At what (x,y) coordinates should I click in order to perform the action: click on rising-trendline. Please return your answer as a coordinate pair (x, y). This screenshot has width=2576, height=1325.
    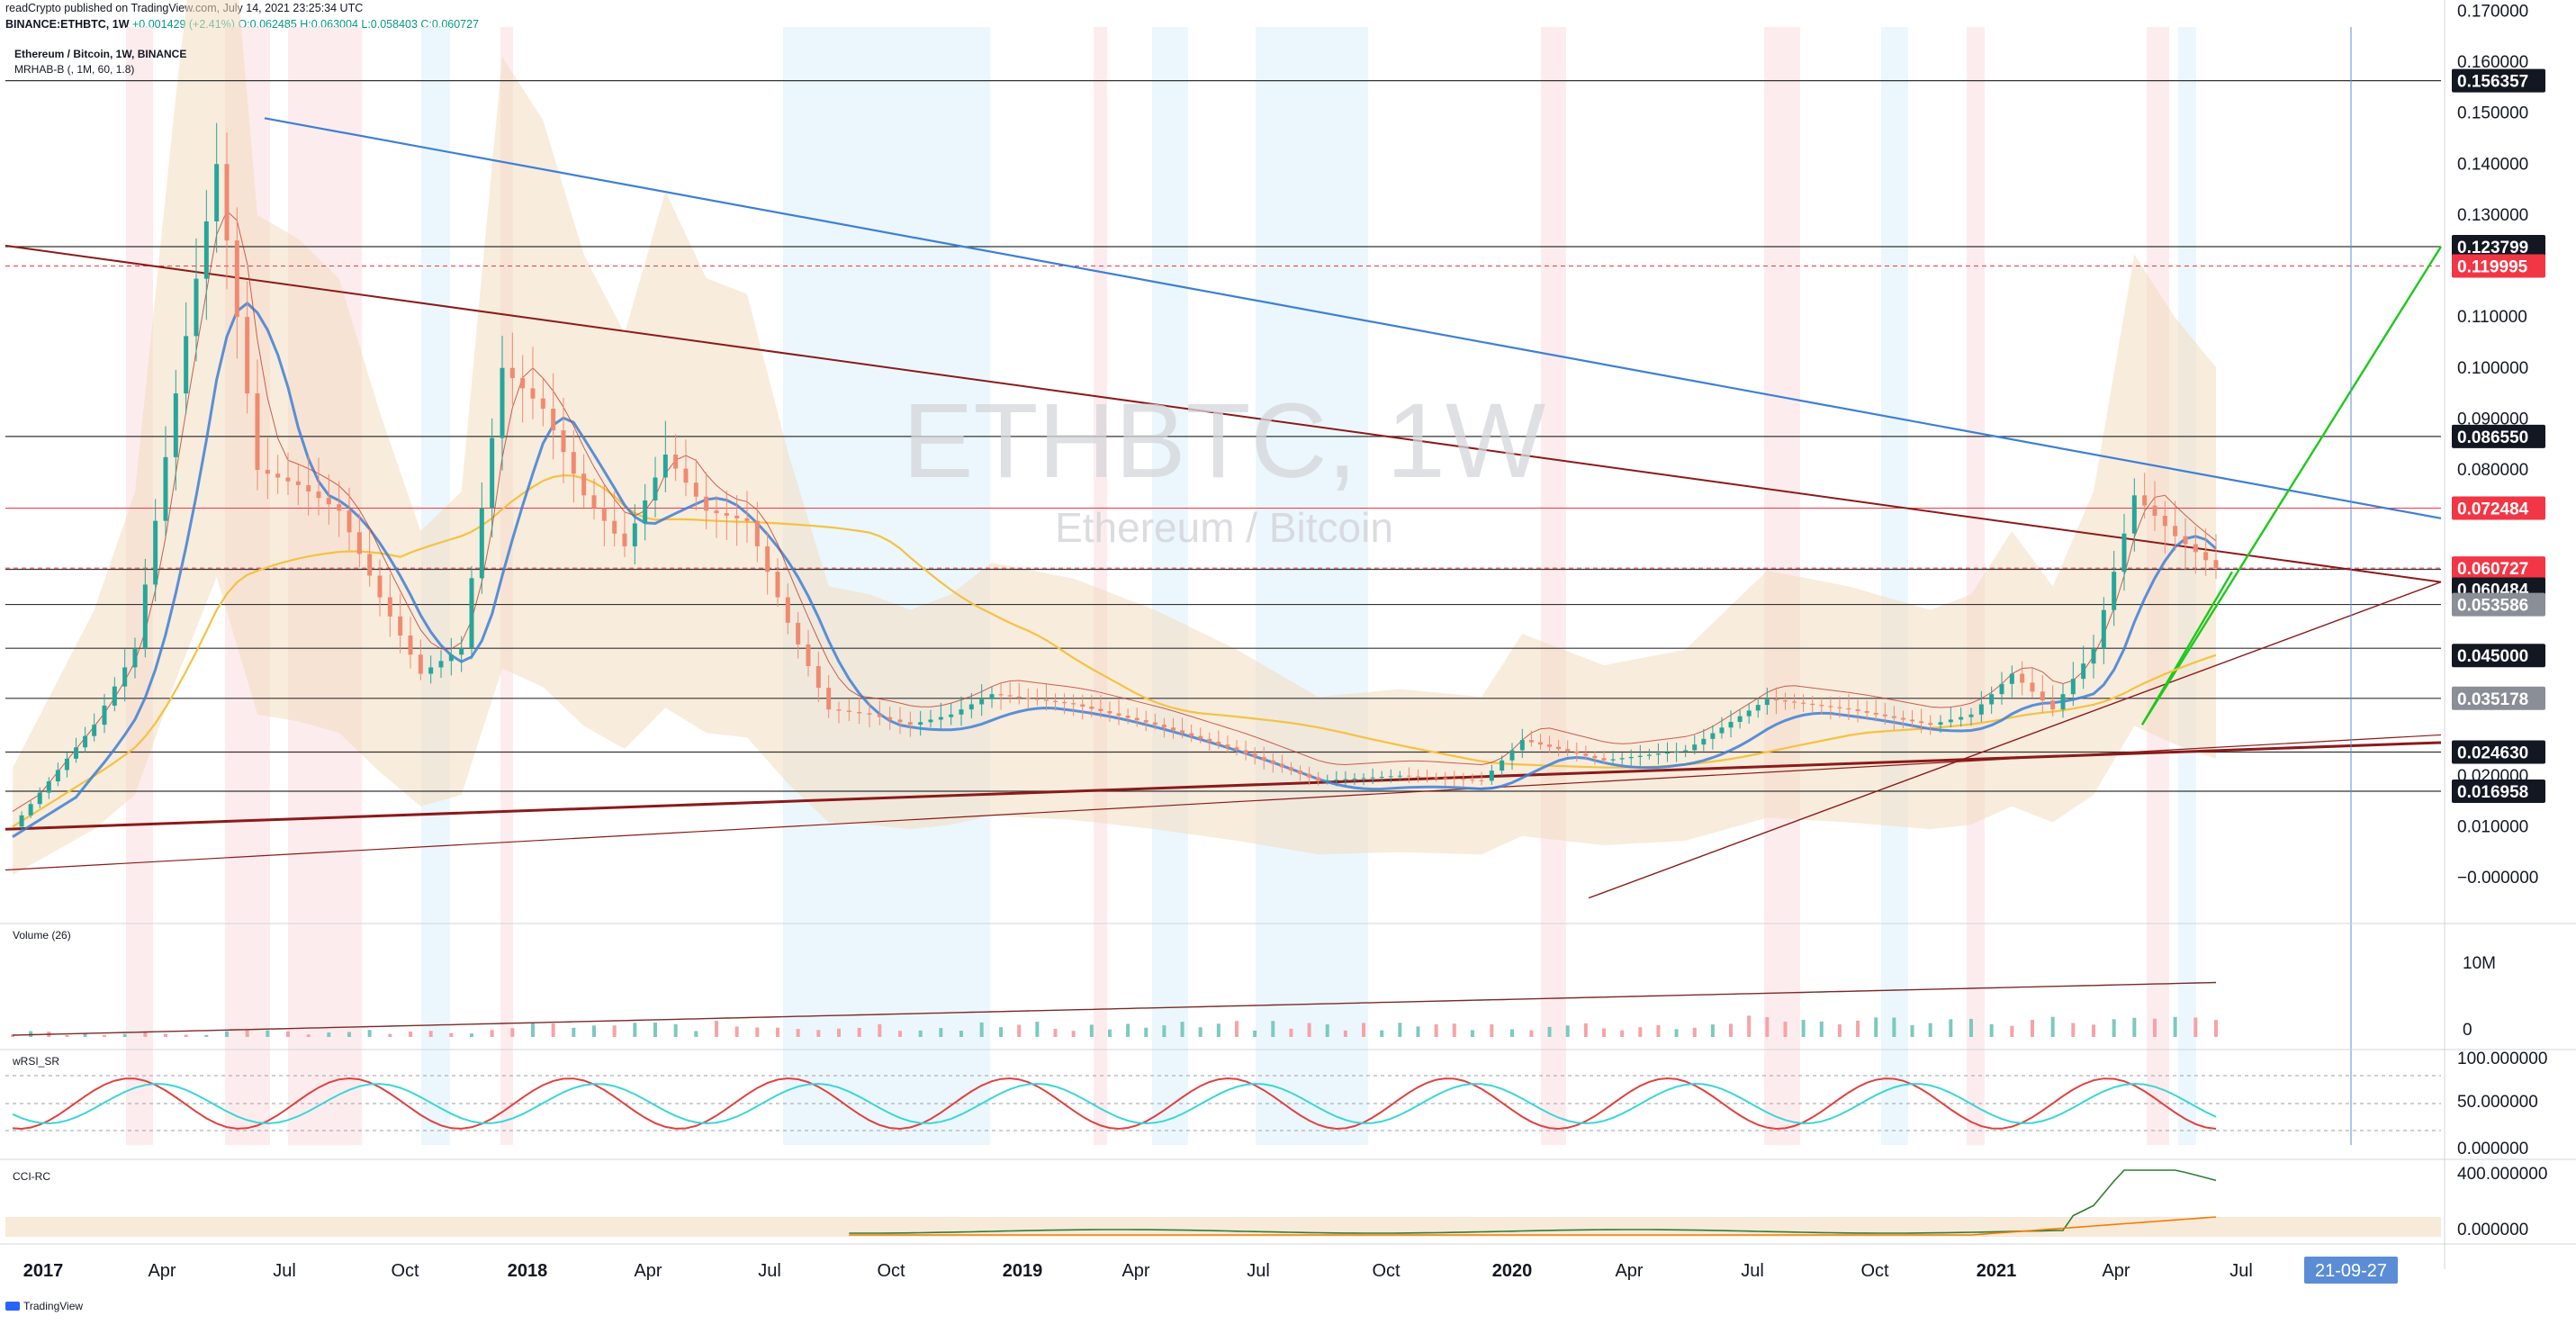
    Looking at the image, I should click on (2015, 740).